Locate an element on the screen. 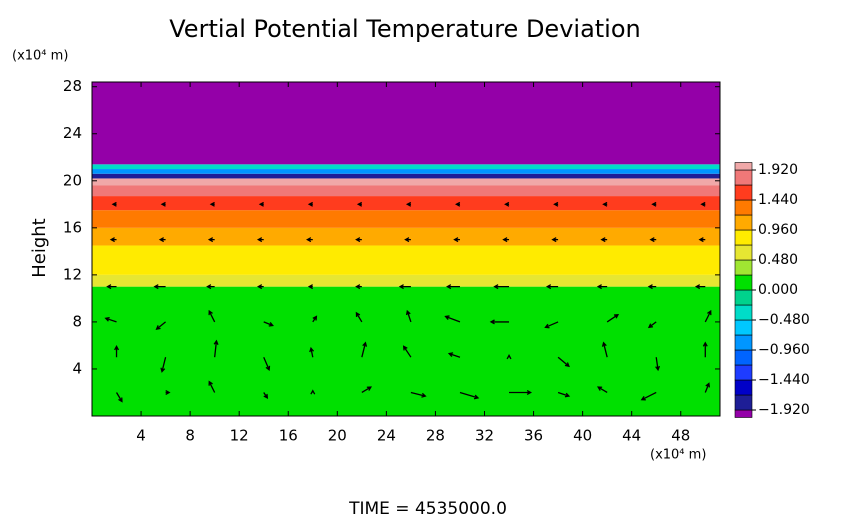 The height and width of the screenshot is (519, 854). colorbar-label: 0.480 is located at coordinates (778, 260).